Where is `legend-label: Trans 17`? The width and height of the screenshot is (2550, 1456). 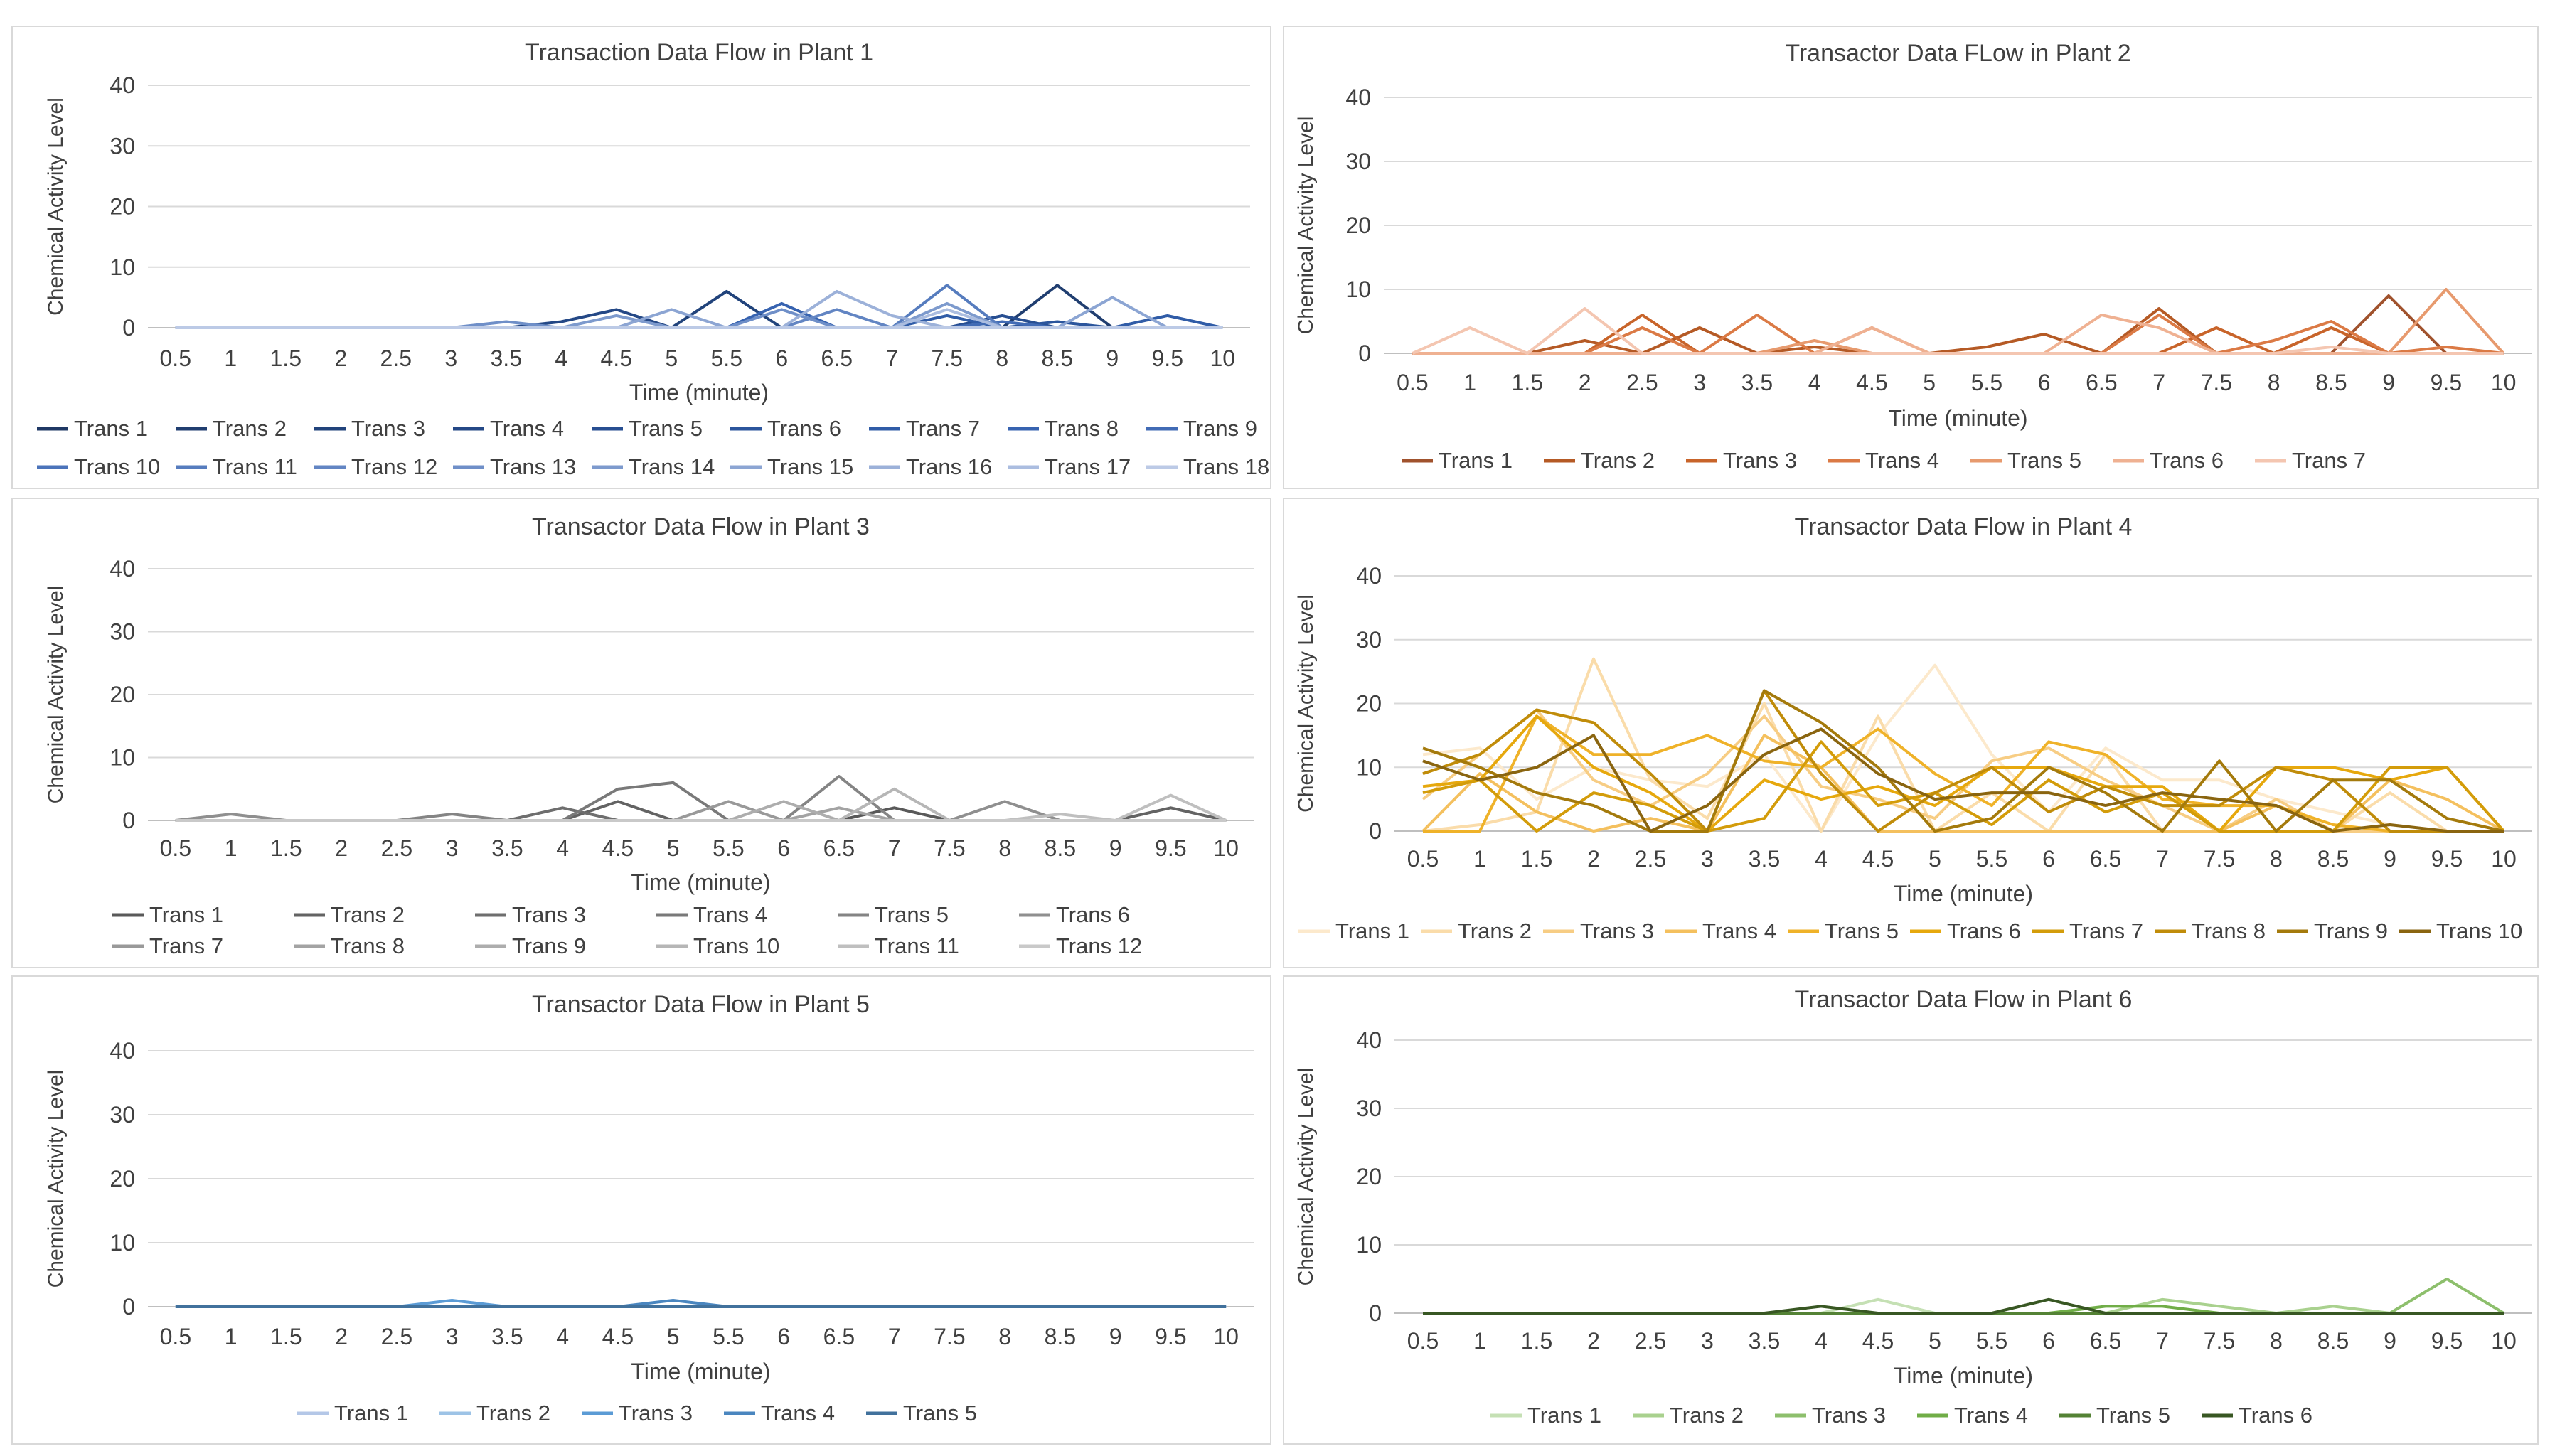 legend-label: Trans 17 is located at coordinates (1088, 467).